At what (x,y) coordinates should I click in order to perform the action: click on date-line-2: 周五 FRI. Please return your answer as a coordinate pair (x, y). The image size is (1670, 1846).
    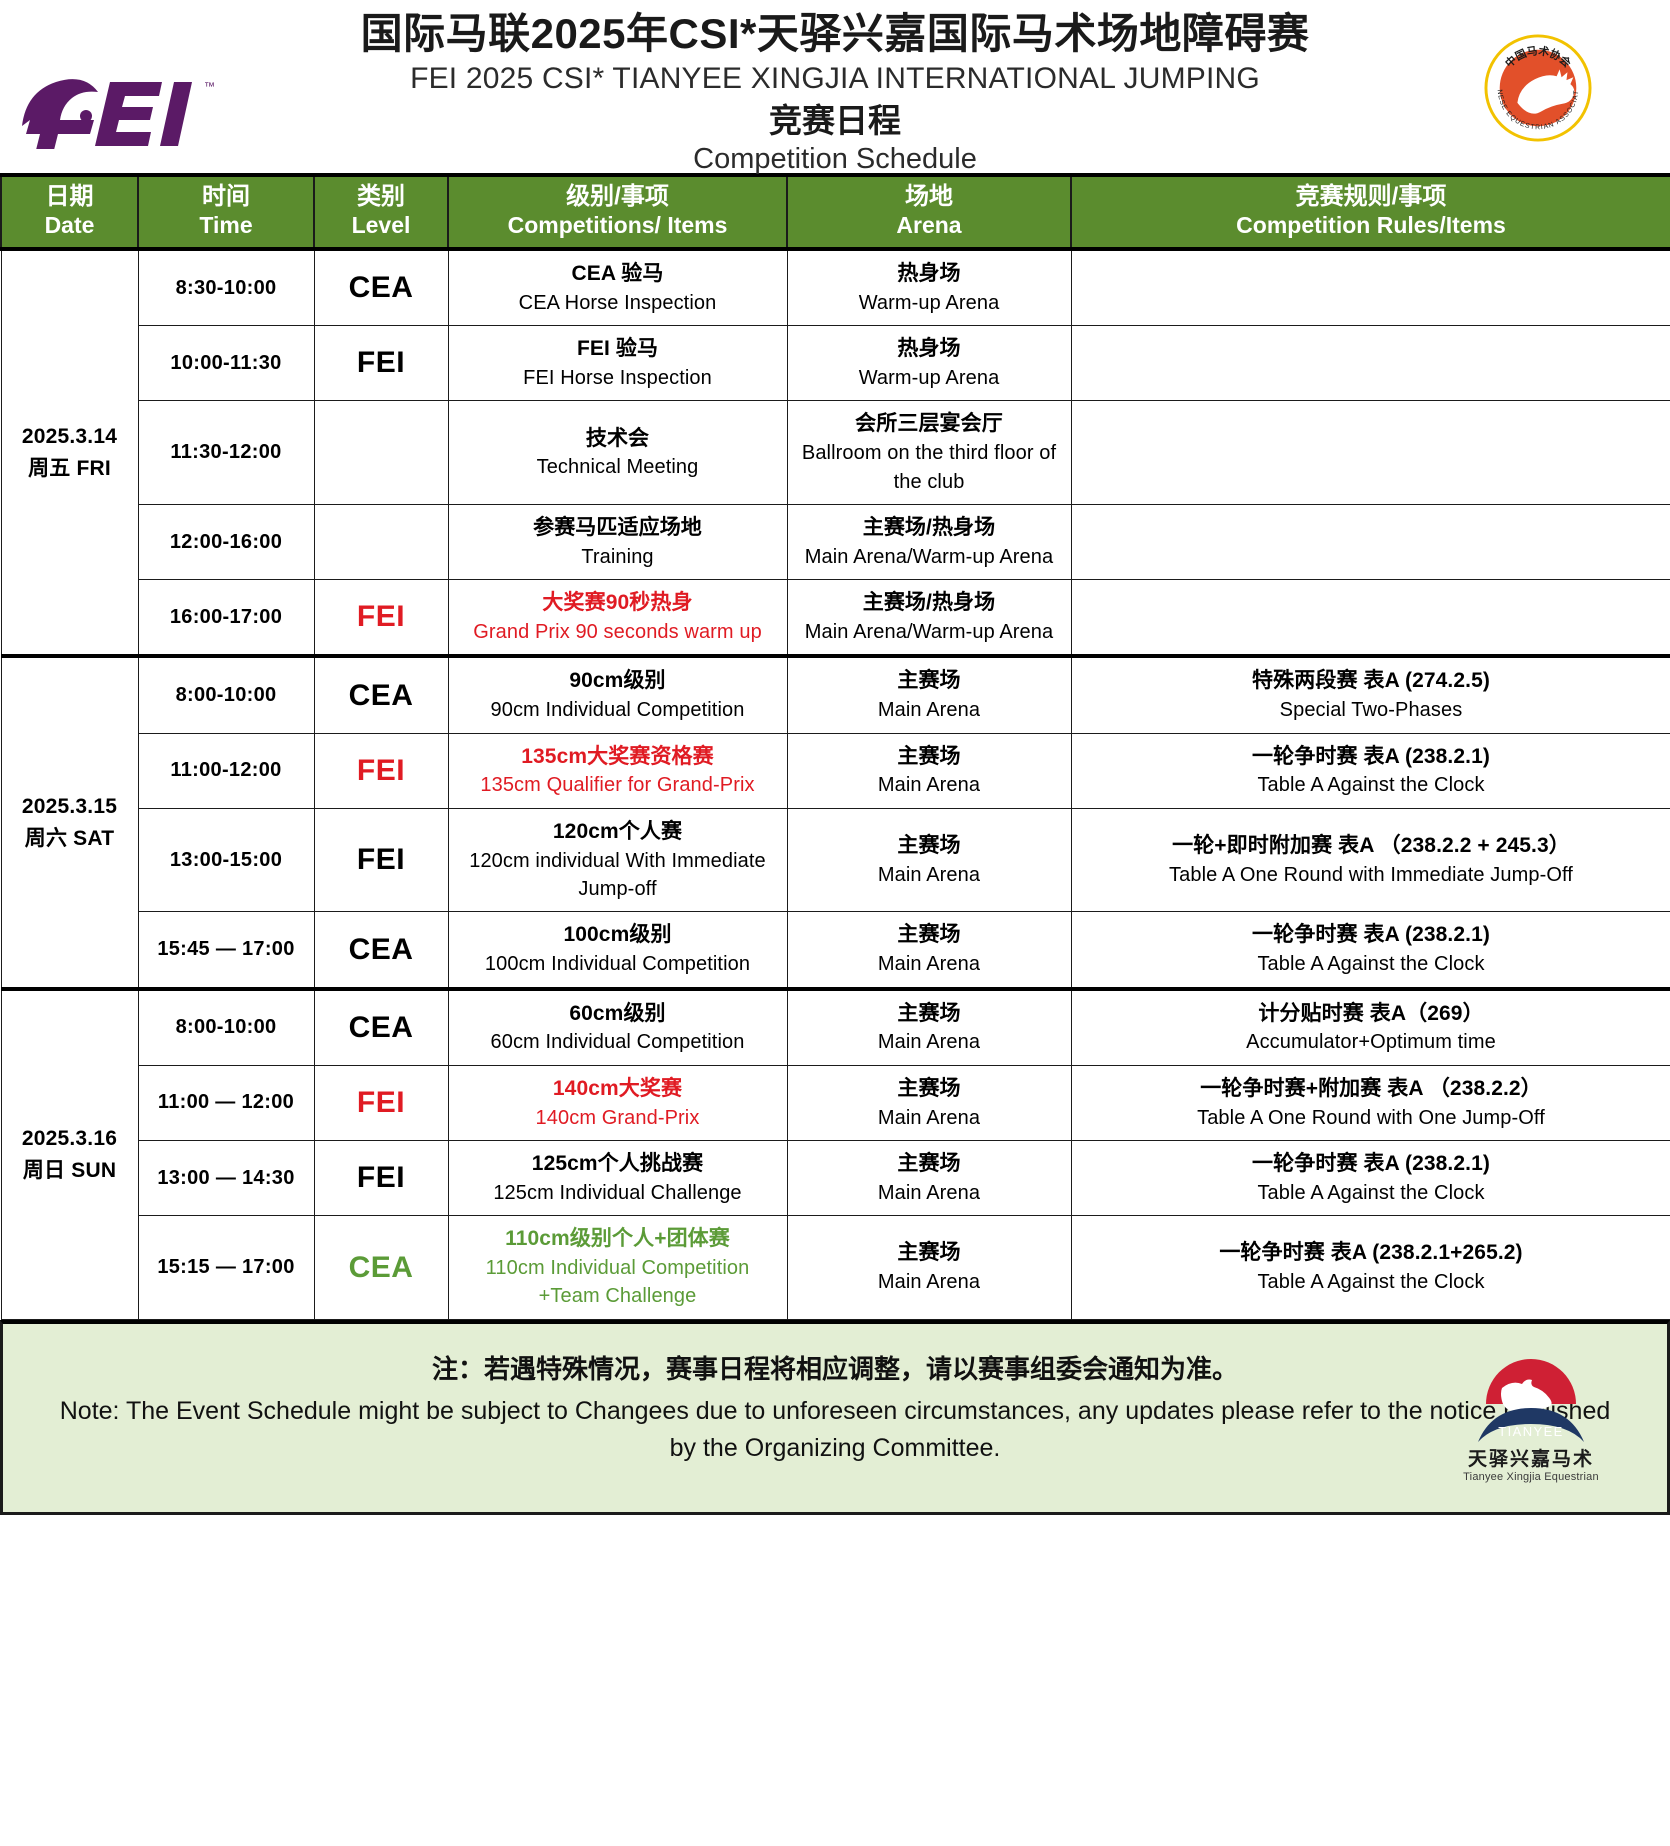
    Looking at the image, I should click on (69, 468).